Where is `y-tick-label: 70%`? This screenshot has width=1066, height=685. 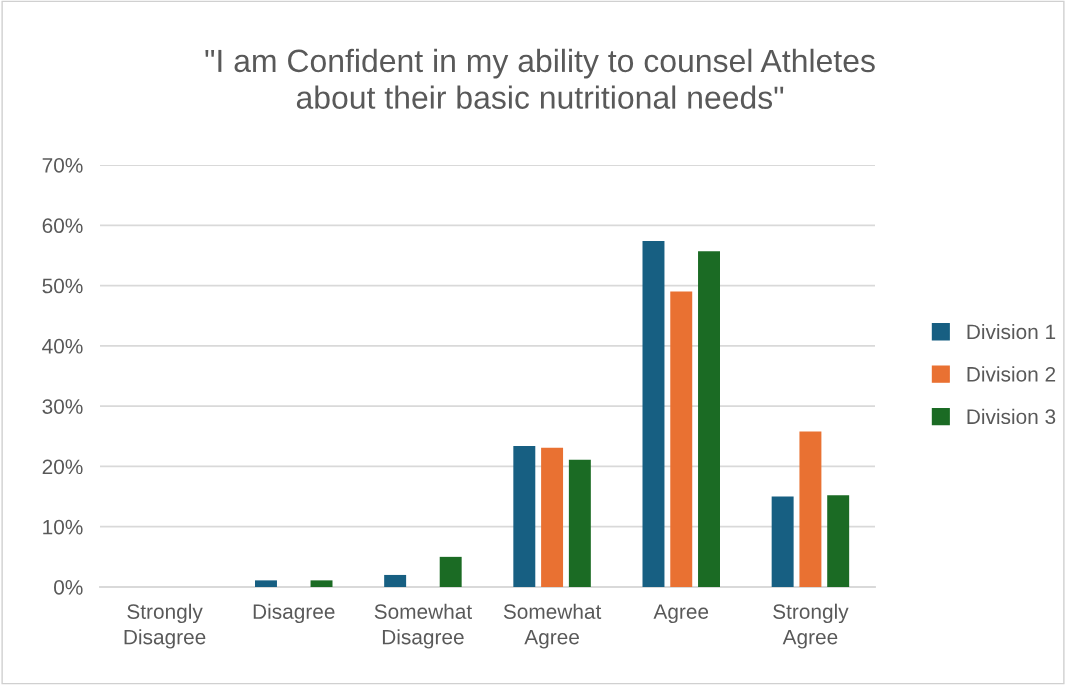 y-tick-label: 70% is located at coordinates (62, 165).